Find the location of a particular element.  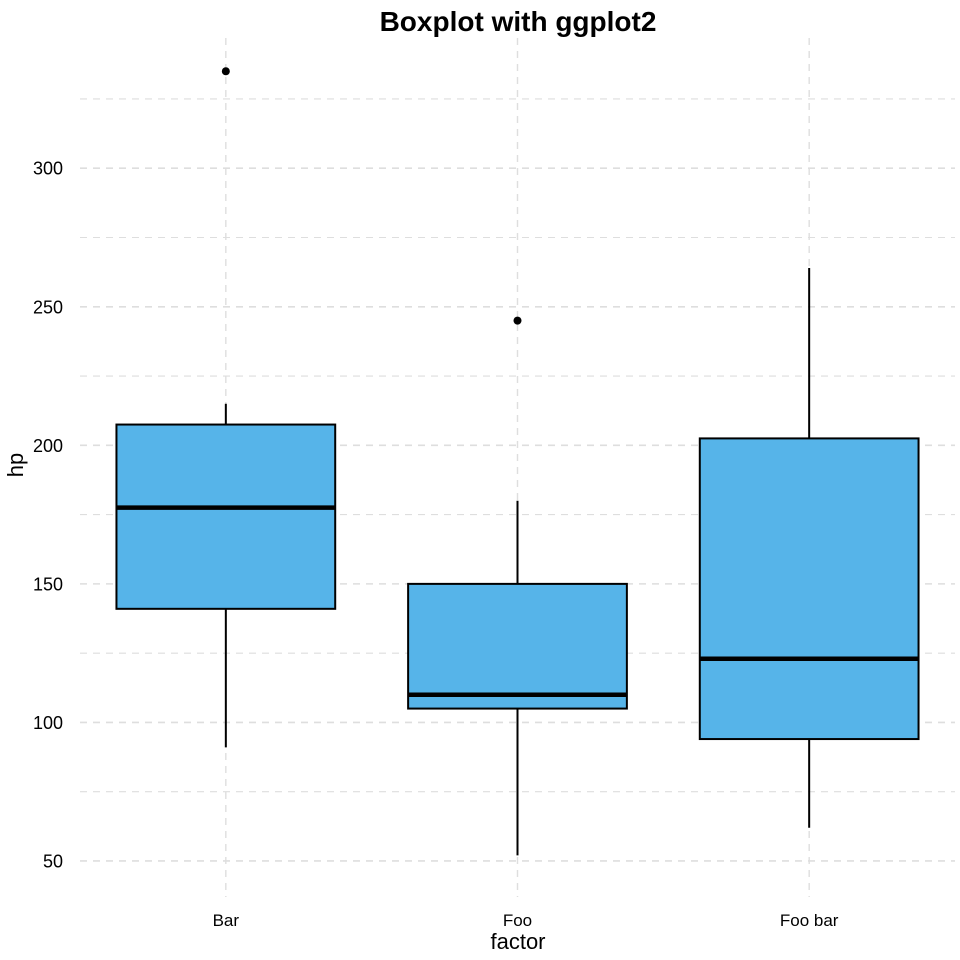

x-tick-label: Foo bar is located at coordinates (809, 920).